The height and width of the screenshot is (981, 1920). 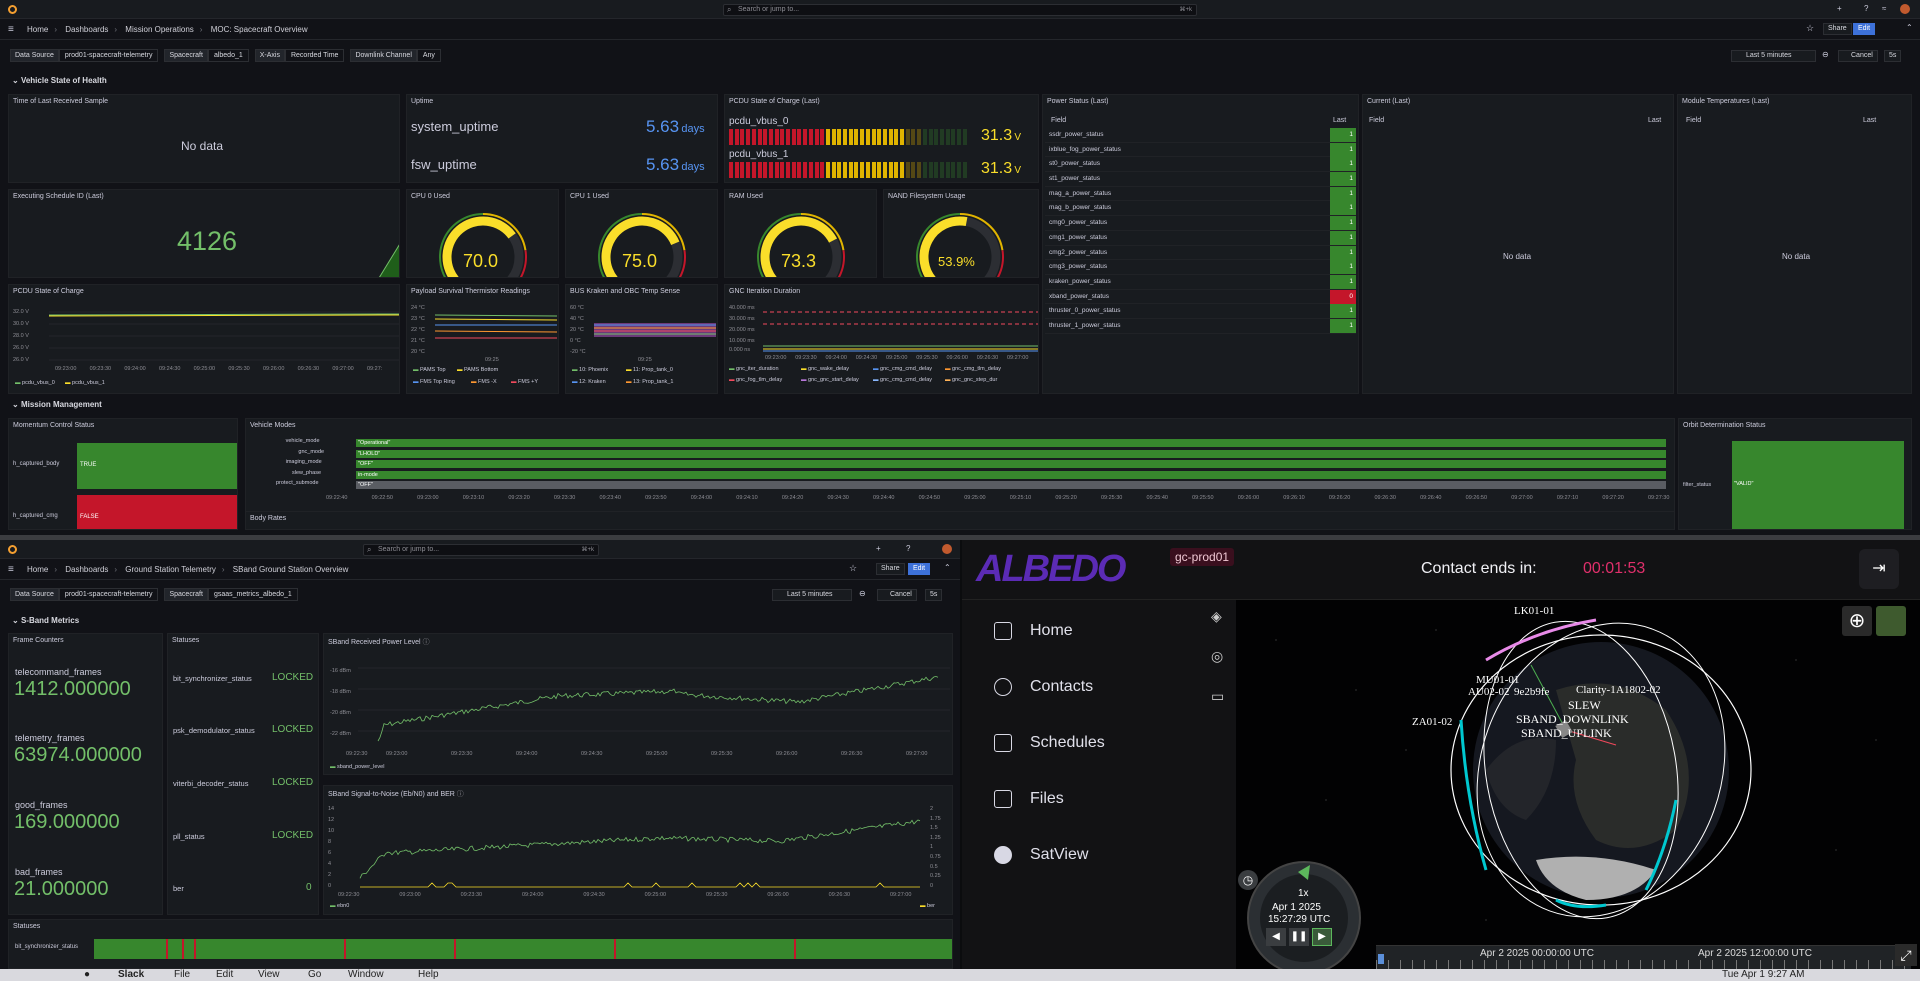 What do you see at coordinates (589, 382) in the screenshot?
I see `legend-item: ▬ 12: Kraken` at bounding box center [589, 382].